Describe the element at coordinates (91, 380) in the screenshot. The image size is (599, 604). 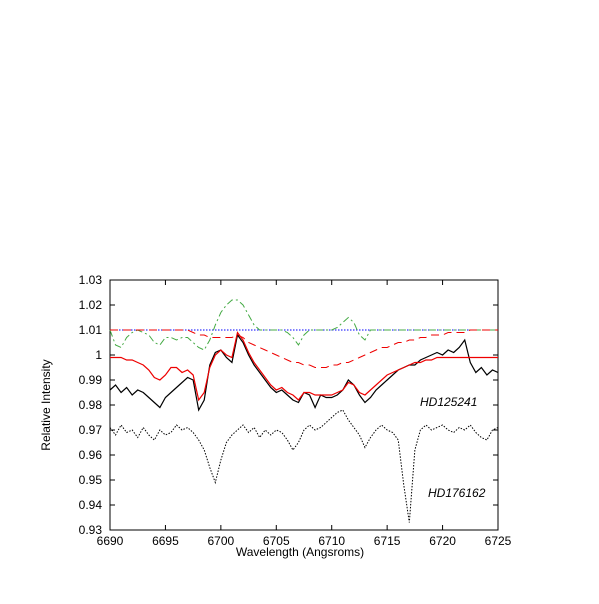
I see `y-tick-label: 0.99` at that location.